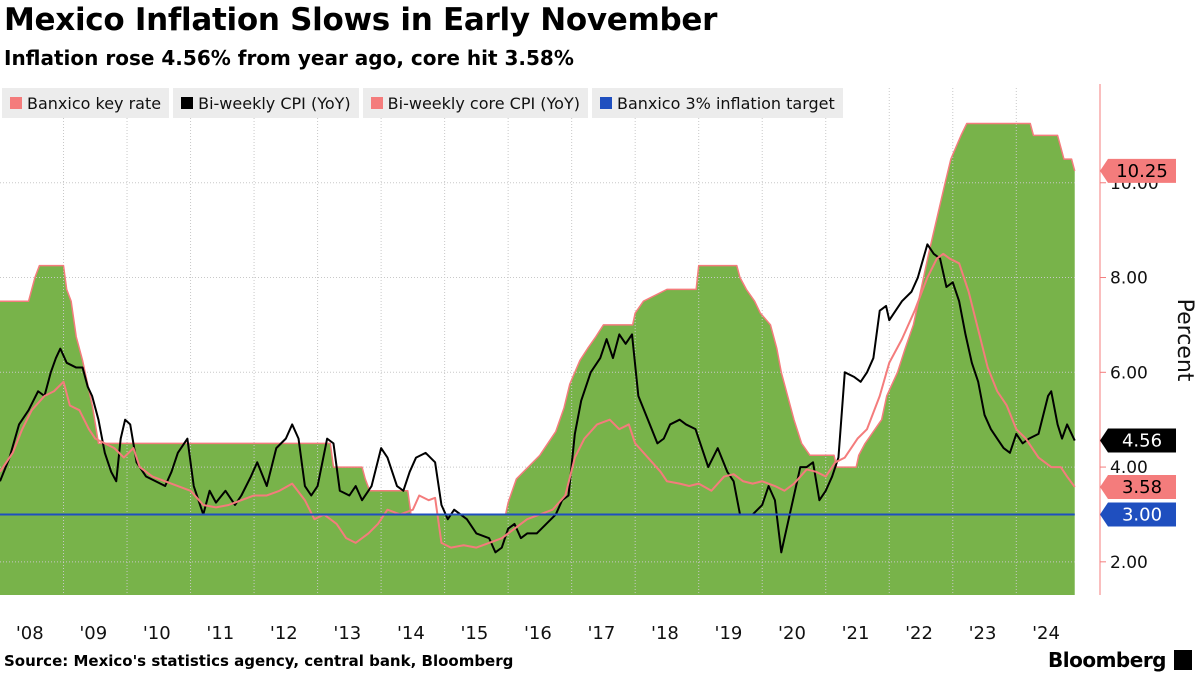 The image size is (1200, 675). I want to click on x-tick-label: '12, so click(284, 633).